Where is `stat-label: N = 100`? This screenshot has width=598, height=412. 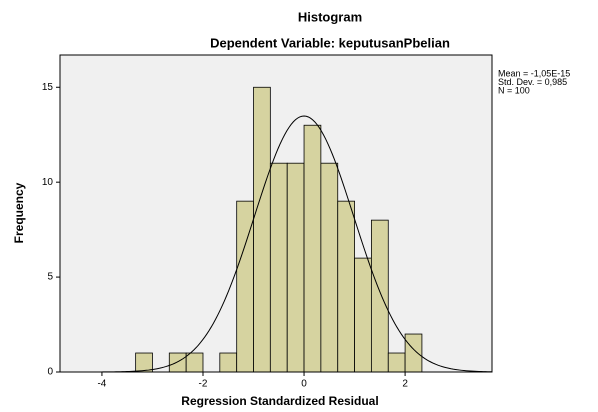
stat-label: N = 100 is located at coordinates (514, 90).